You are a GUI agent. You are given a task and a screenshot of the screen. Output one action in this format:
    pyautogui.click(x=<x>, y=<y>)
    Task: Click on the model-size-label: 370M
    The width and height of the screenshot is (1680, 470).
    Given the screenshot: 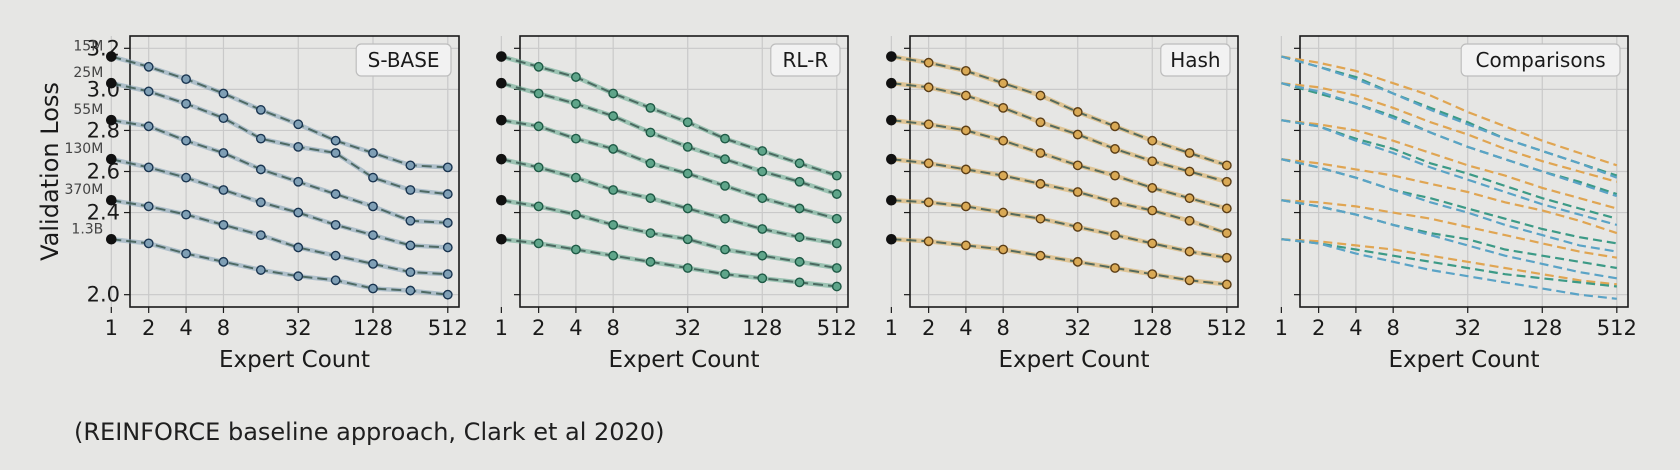 What is the action you would take?
    pyautogui.click(x=83, y=190)
    